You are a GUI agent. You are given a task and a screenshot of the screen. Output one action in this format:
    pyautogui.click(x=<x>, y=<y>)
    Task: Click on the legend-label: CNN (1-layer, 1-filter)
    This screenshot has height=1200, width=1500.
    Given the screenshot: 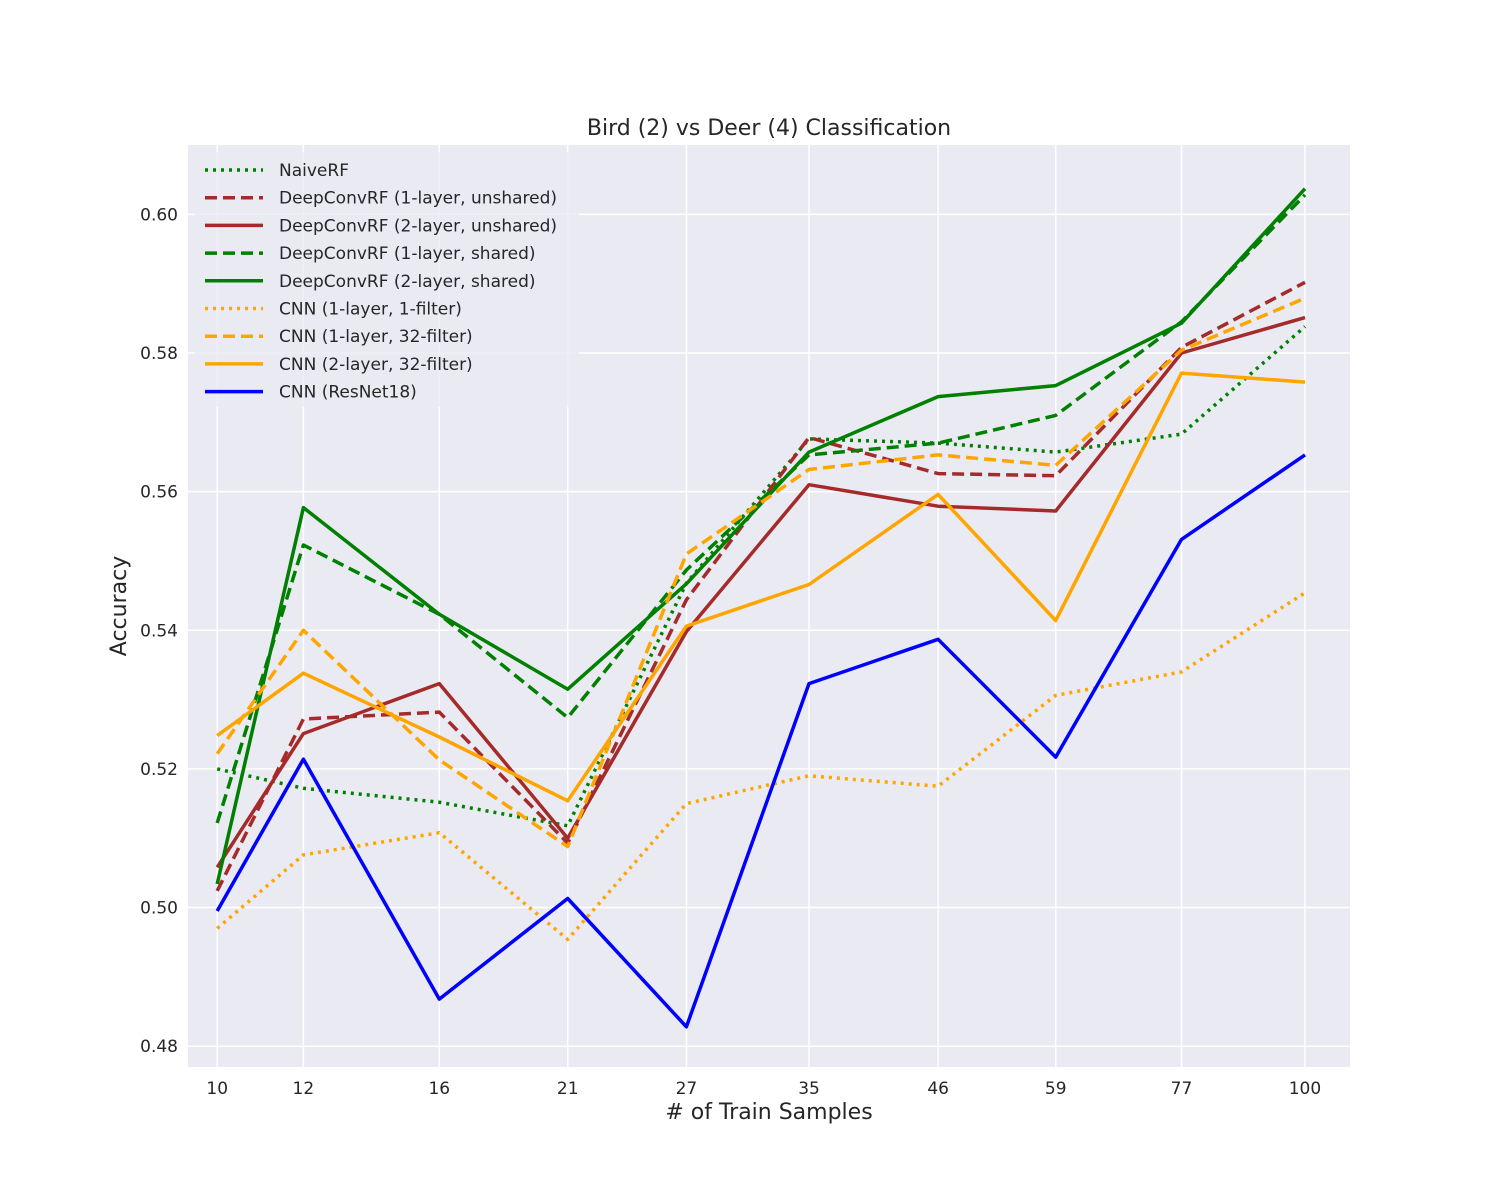 What is the action you would take?
    pyautogui.click(x=370, y=310)
    